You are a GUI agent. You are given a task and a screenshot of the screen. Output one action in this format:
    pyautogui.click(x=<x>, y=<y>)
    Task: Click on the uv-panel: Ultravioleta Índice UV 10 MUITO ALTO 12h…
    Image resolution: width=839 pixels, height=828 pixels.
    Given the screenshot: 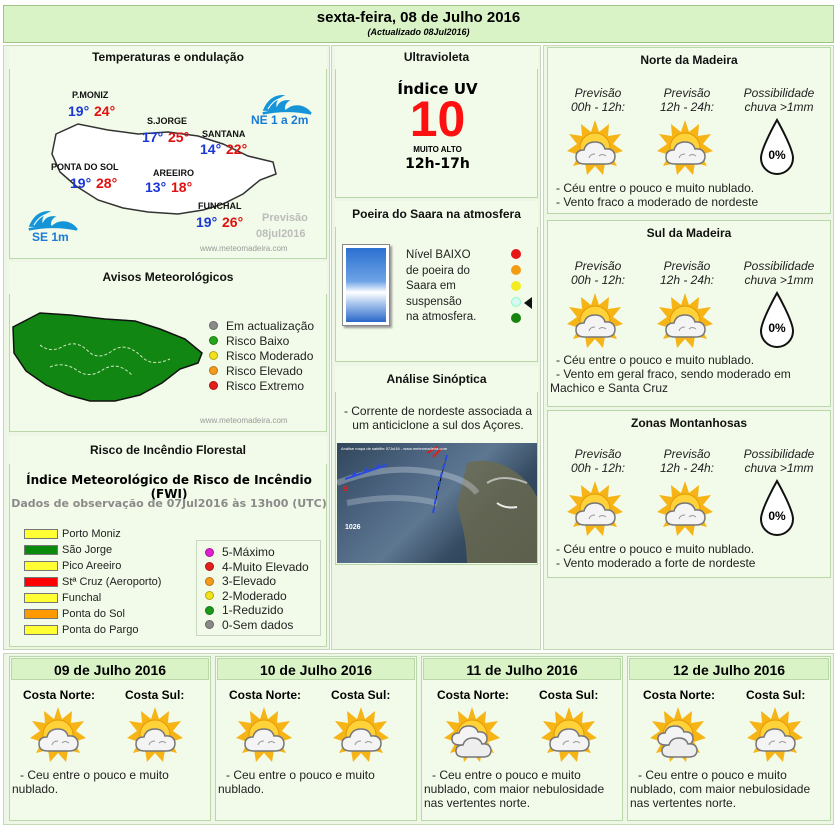 What is the action you would take?
    pyautogui.click(x=436, y=122)
    